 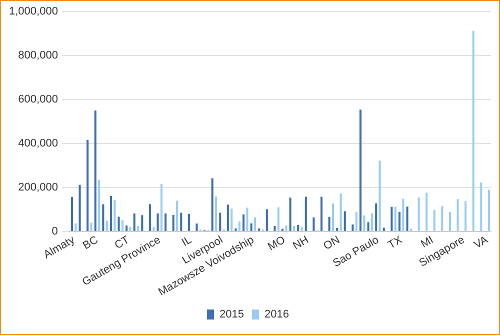 What do you see at coordinates (232, 314) in the screenshot?
I see `legend-label: 2015` at bounding box center [232, 314].